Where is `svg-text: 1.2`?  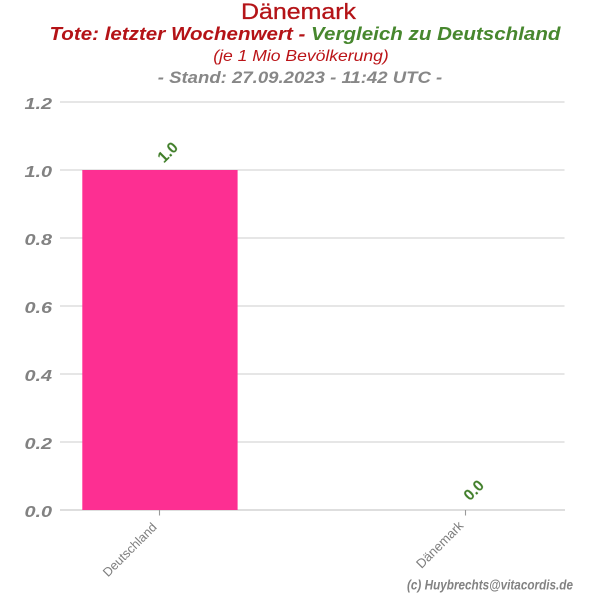 svg-text: 1.2 is located at coordinates (39, 104).